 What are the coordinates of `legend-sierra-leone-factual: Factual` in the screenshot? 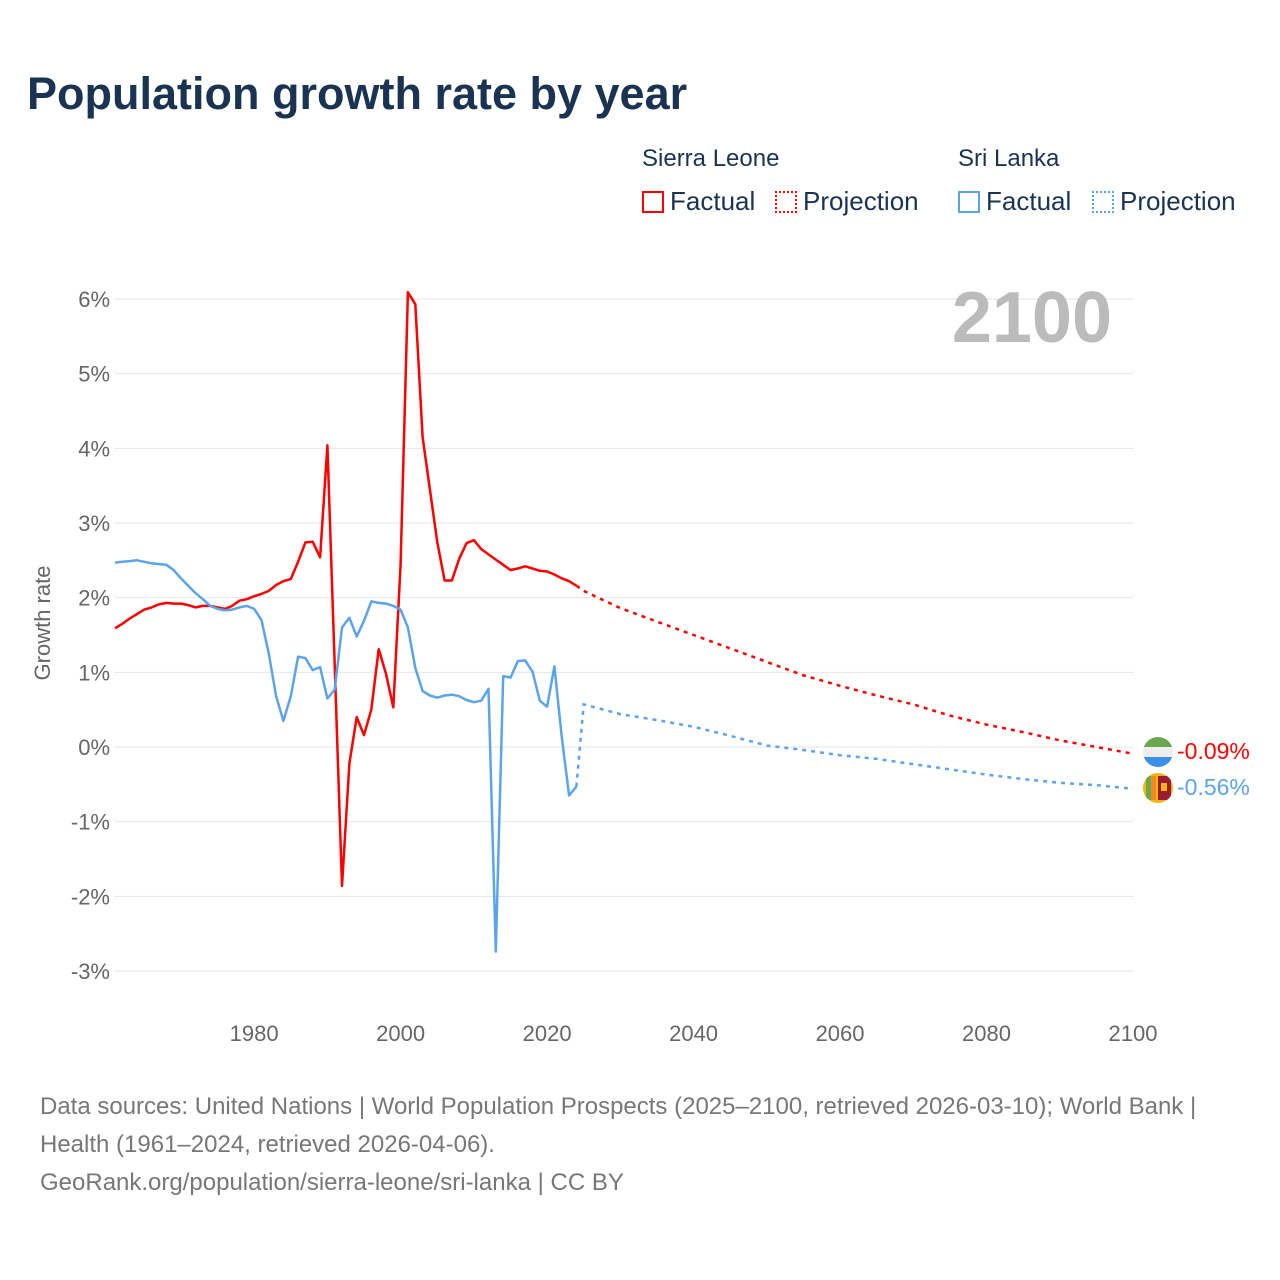 It's located at (698, 201).